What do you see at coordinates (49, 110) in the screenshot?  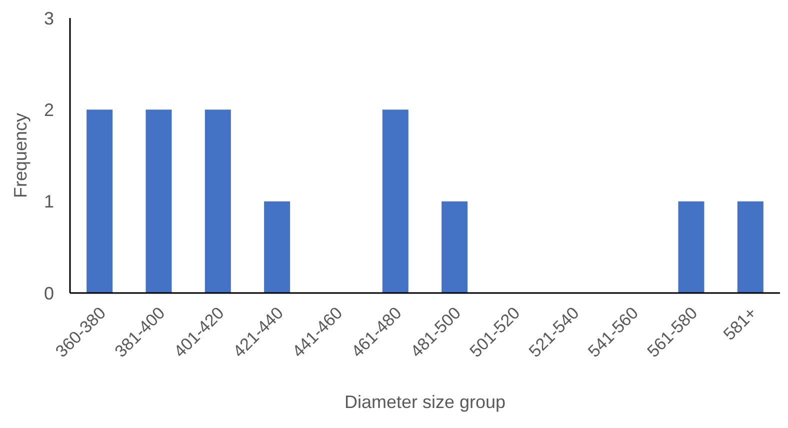 I see `y-tick-label: 2` at bounding box center [49, 110].